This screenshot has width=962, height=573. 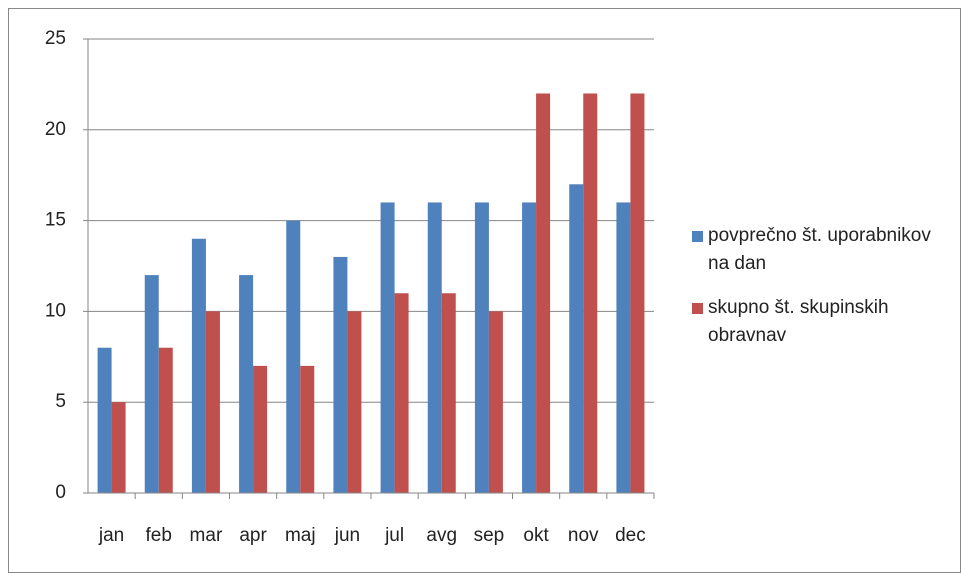 What do you see at coordinates (60, 401) in the screenshot?
I see `y-tick-label: 5` at bounding box center [60, 401].